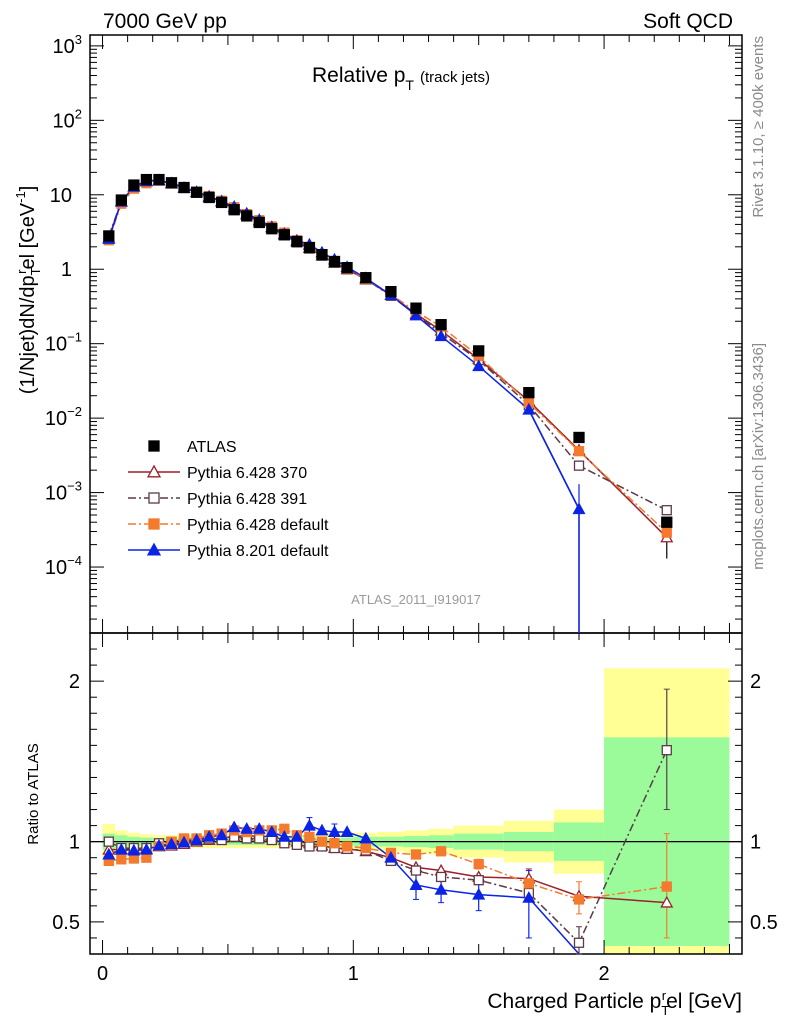 The image size is (786, 1024). I want to click on tick-label-base: 1, so click(66, 270).